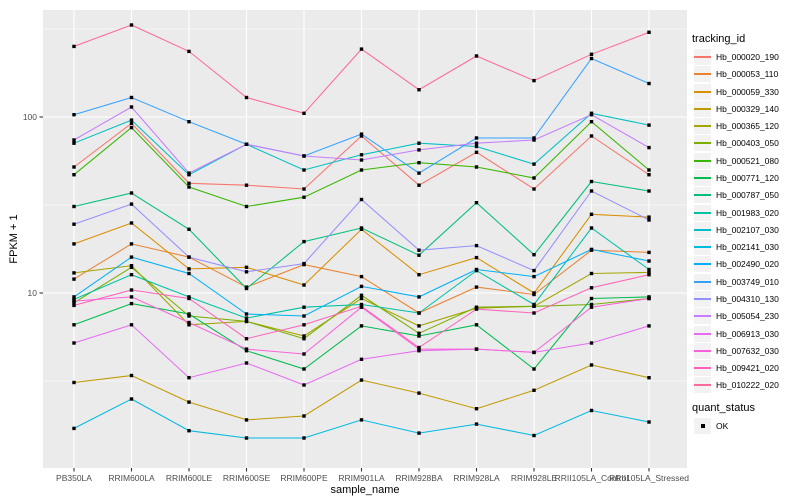 This screenshot has height=500, width=800. What do you see at coordinates (747, 160) in the screenshot?
I see `legend-item-label: Hb_000521_080` at bounding box center [747, 160].